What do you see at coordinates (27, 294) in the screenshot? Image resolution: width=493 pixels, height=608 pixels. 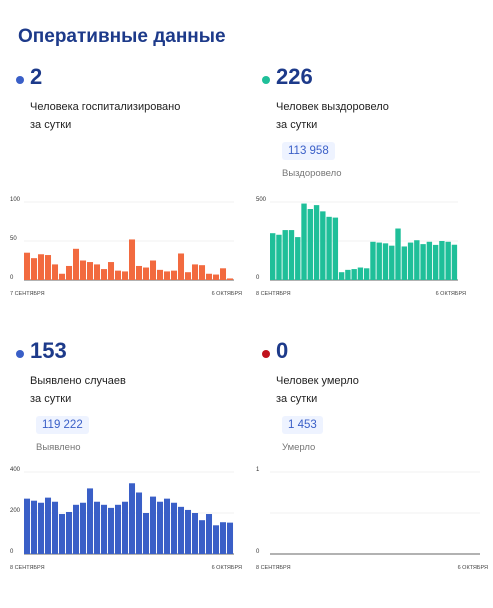 I see `x-start-label: 7 СЕНТЯБРЯ` at bounding box center [27, 294].